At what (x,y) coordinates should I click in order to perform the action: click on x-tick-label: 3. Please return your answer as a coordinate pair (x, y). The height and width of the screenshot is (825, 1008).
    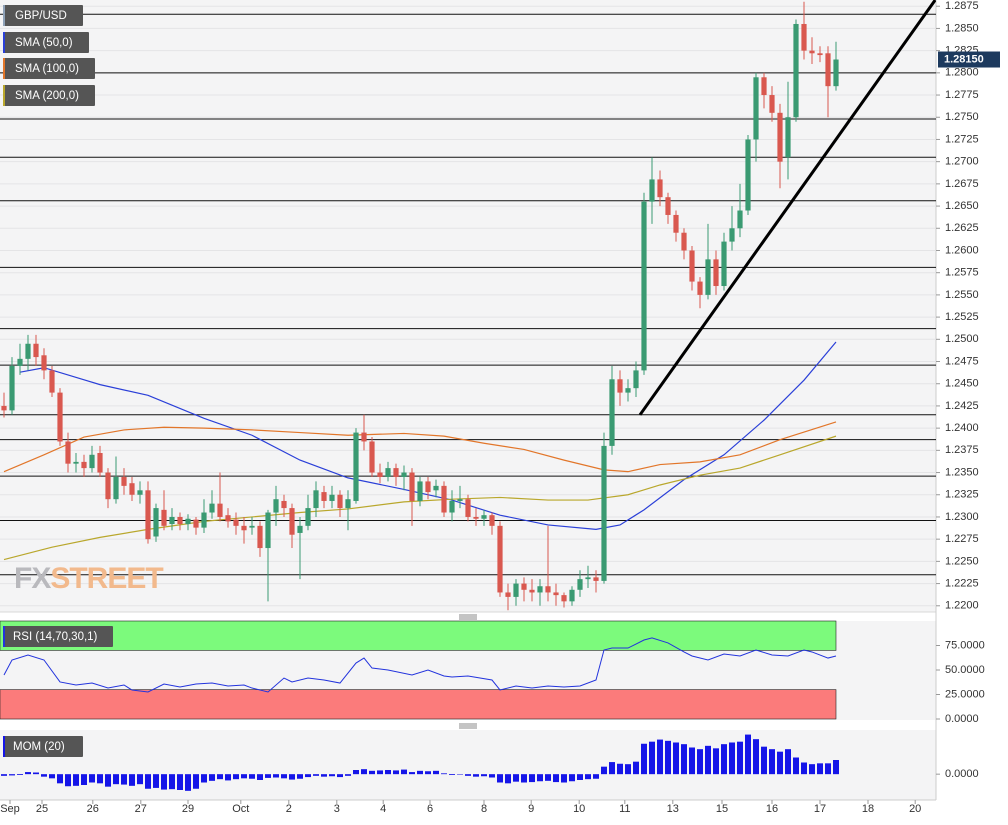
    Looking at the image, I should click on (337, 809).